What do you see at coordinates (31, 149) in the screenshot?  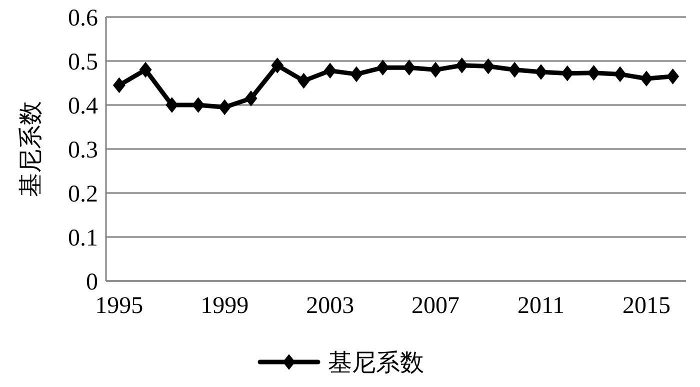 I see `y-axis-title: 基尼系数` at bounding box center [31, 149].